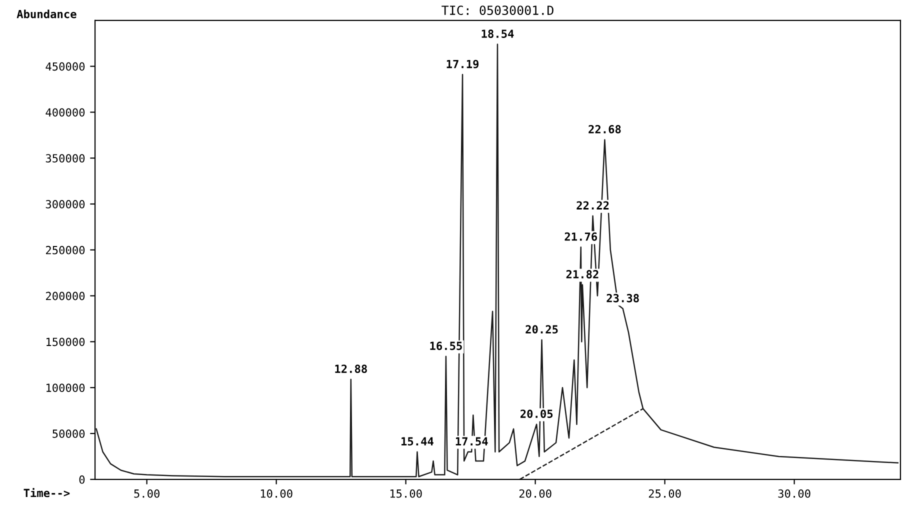  Describe the element at coordinates (498, 11) in the screenshot. I see `chart-title: TIC: 05030001.D` at that location.